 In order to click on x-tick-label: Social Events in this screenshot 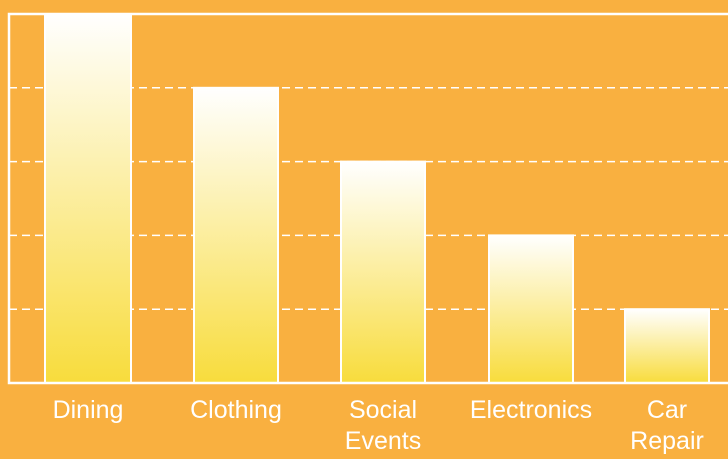, I will do `click(383, 425)`.